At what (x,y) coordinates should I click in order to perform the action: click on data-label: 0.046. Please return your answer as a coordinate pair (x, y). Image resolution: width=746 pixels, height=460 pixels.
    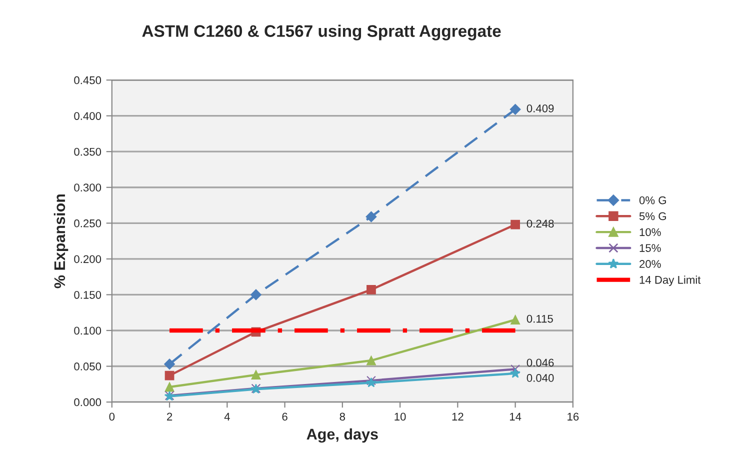
    Looking at the image, I should click on (540, 362).